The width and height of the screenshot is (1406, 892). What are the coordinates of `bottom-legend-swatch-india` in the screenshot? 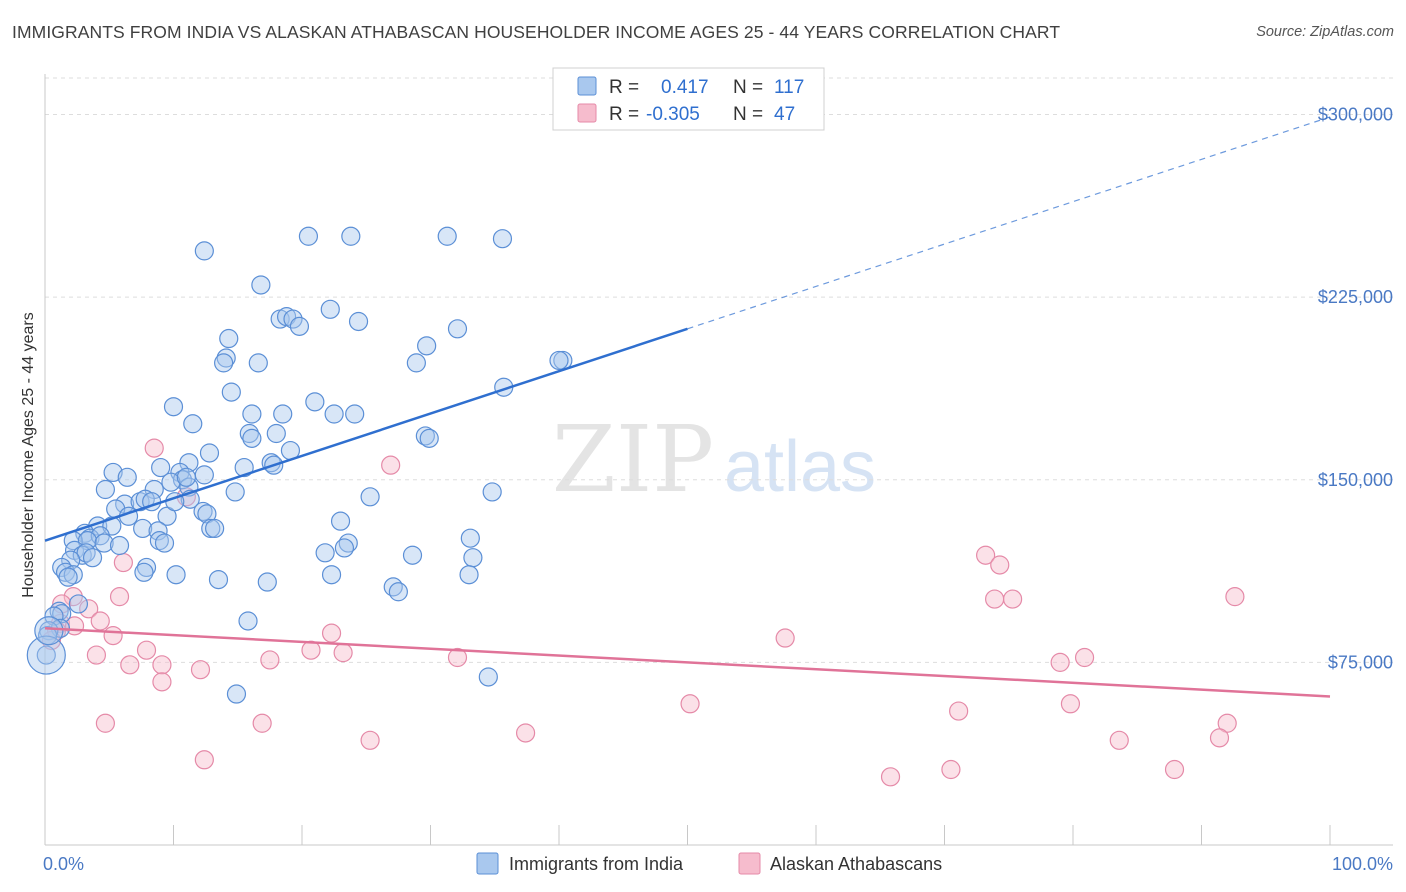 It's located at (487, 863).